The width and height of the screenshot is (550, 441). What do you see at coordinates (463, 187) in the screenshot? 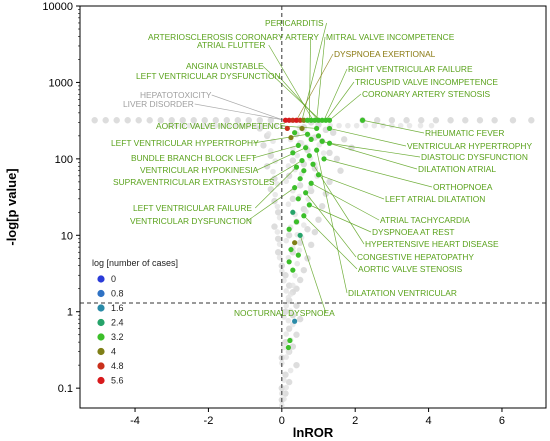
I see `annotation-label: ORTHOPNOEA` at bounding box center [463, 187].